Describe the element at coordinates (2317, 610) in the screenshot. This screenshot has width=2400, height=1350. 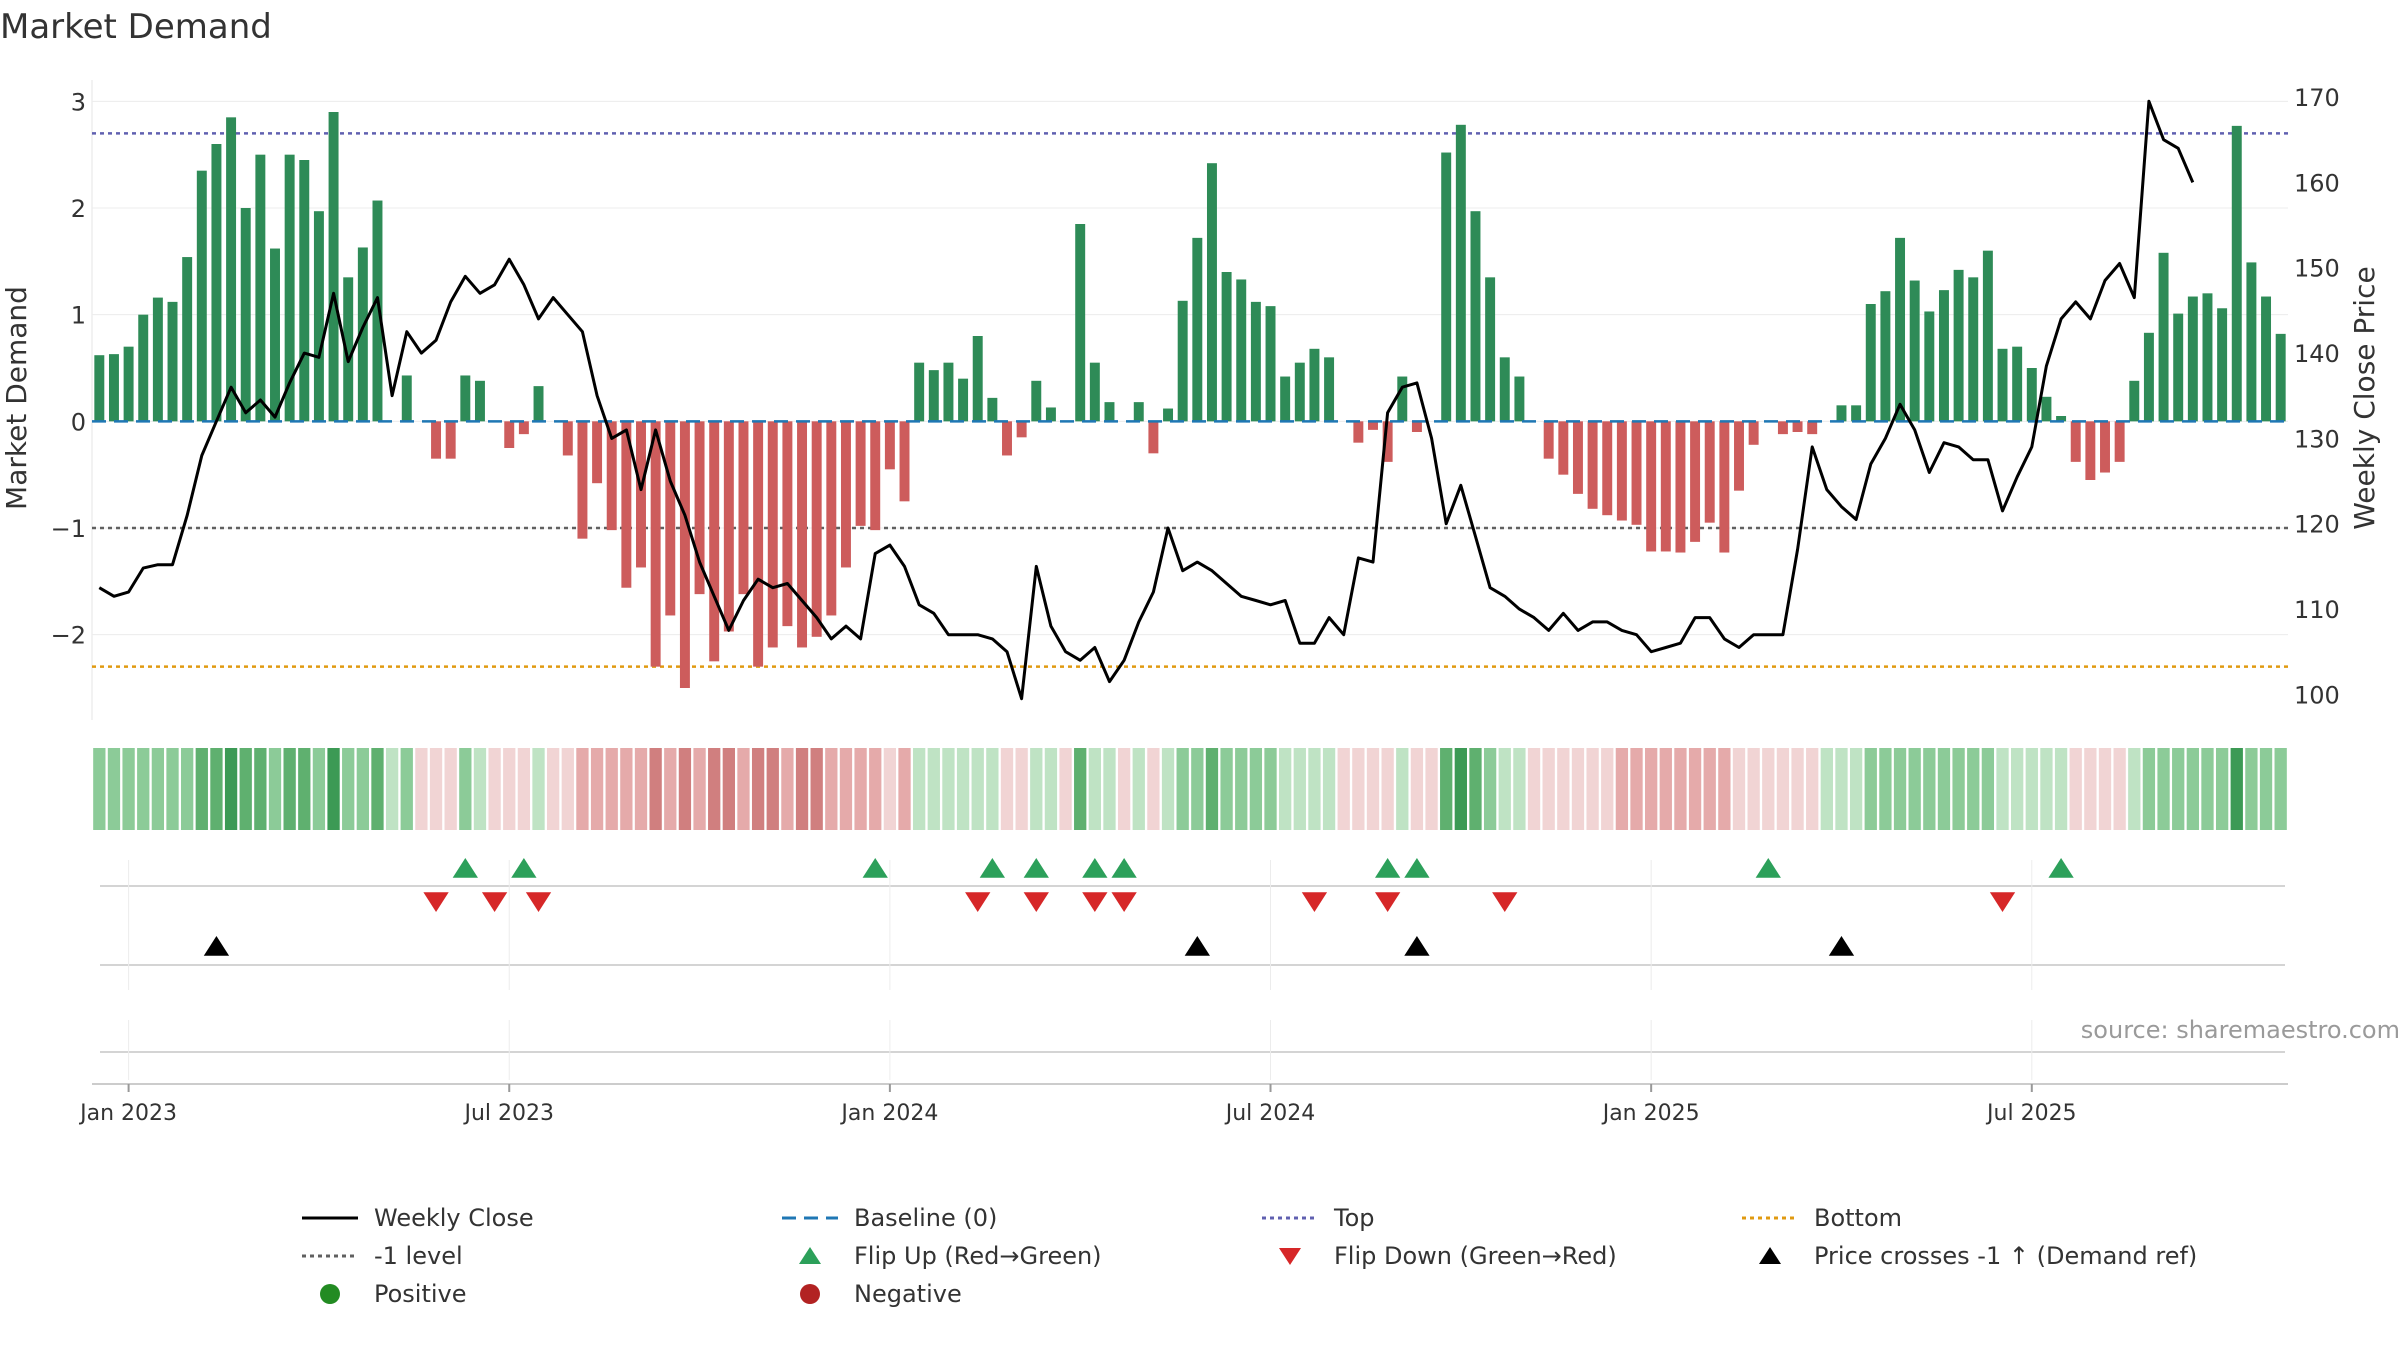
I see `y2-tick-label: 110` at that location.